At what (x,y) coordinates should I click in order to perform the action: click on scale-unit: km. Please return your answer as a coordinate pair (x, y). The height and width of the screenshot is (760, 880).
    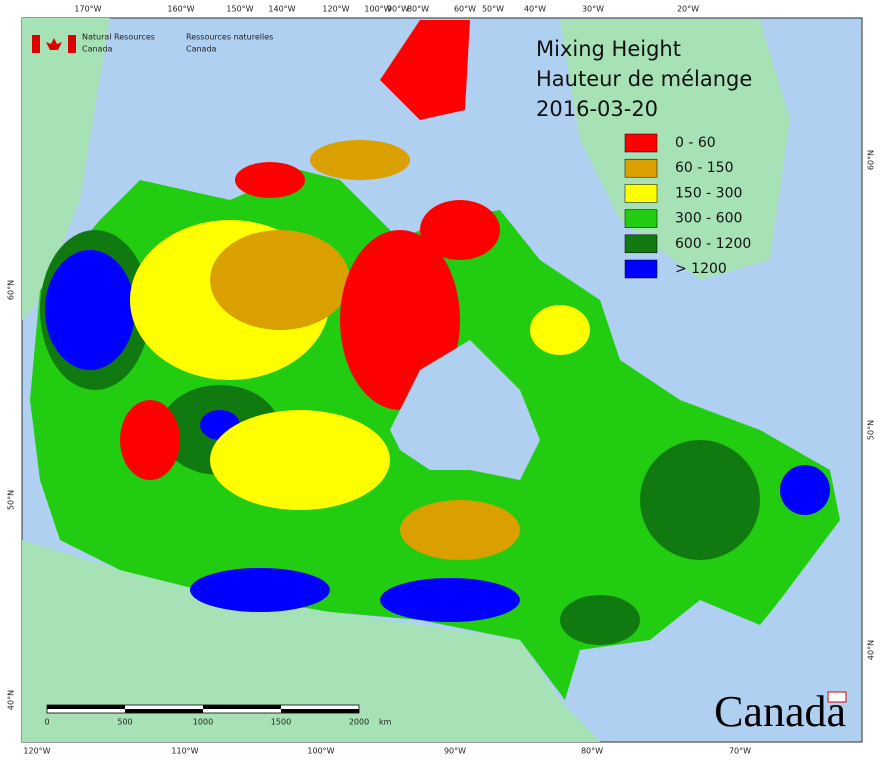
    Looking at the image, I should click on (385, 722).